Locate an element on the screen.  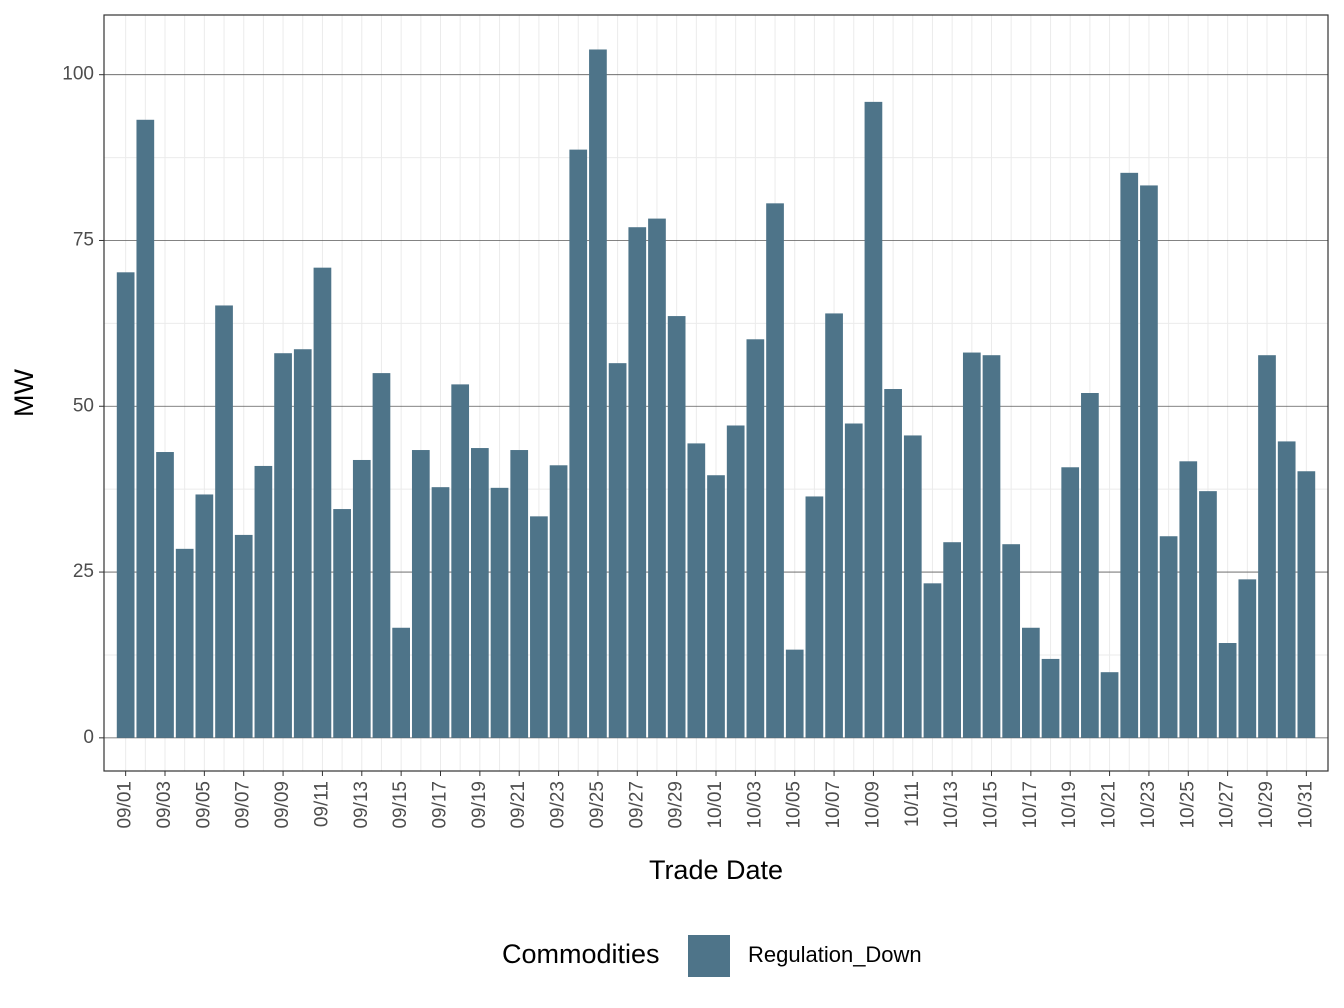
y-tick-label: 0 is located at coordinates (88, 737).